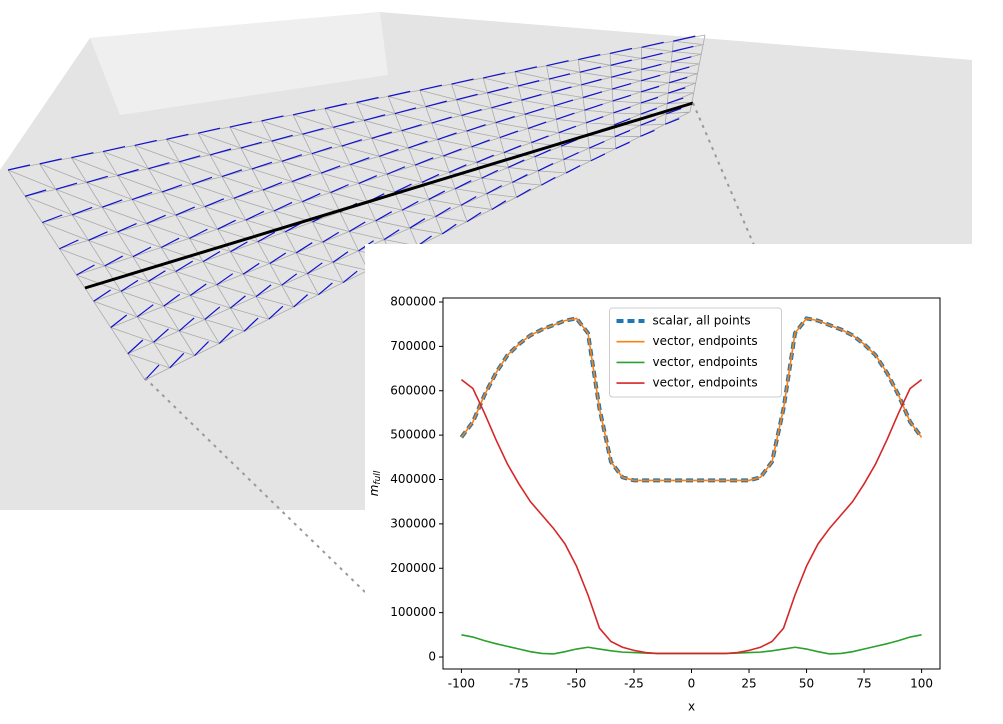  What do you see at coordinates (702, 321) in the screenshot?
I see `legend-label: scalar, all points` at bounding box center [702, 321].